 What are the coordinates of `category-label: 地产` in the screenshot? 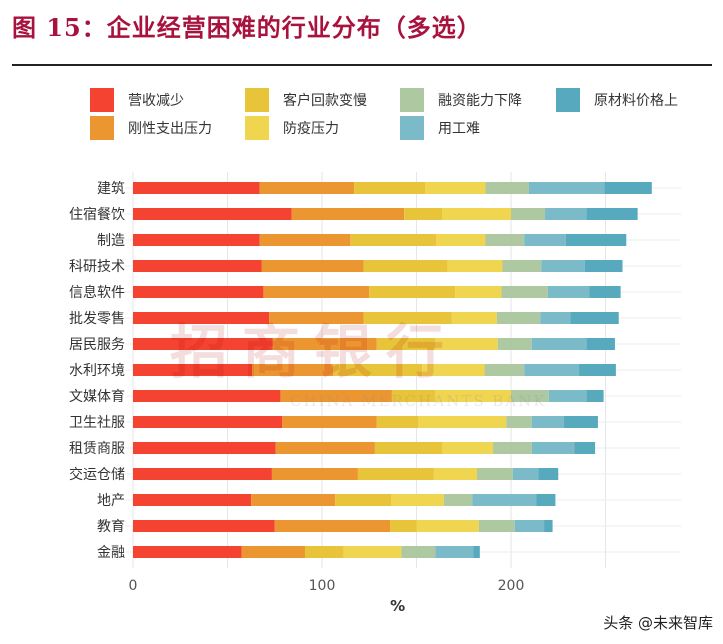 It's located at (111, 501).